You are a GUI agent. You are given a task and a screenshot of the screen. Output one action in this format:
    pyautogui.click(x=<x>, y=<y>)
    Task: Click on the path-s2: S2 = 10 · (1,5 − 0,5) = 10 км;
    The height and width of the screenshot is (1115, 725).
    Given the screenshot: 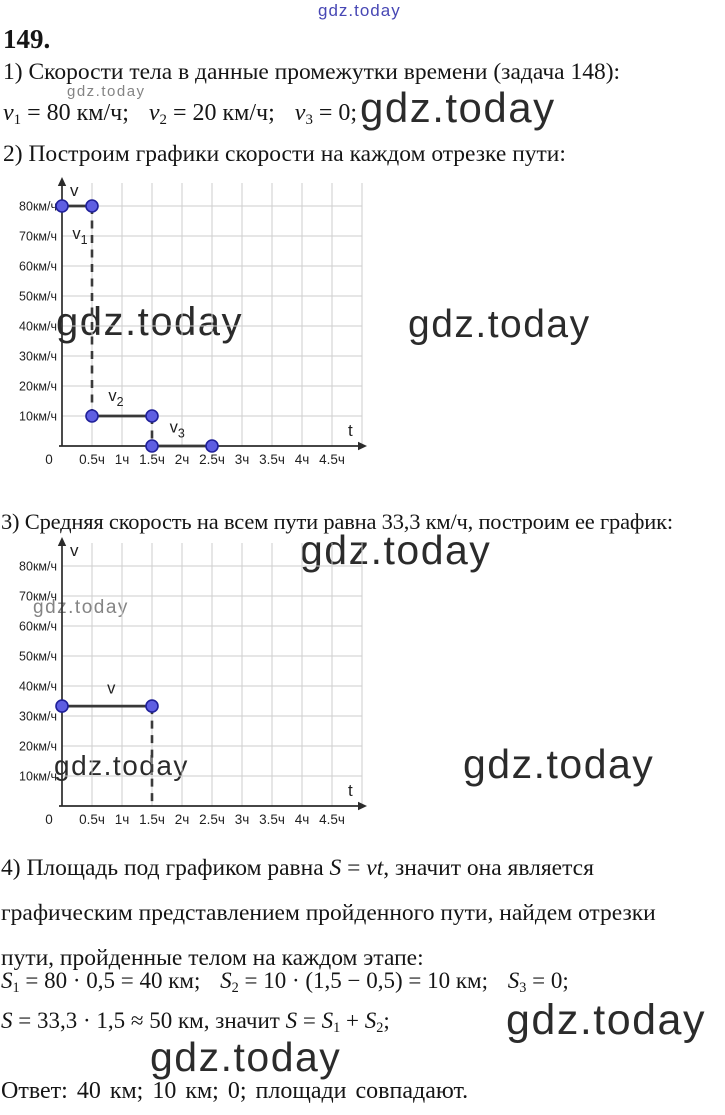 What is the action you would take?
    pyautogui.click(x=354, y=982)
    